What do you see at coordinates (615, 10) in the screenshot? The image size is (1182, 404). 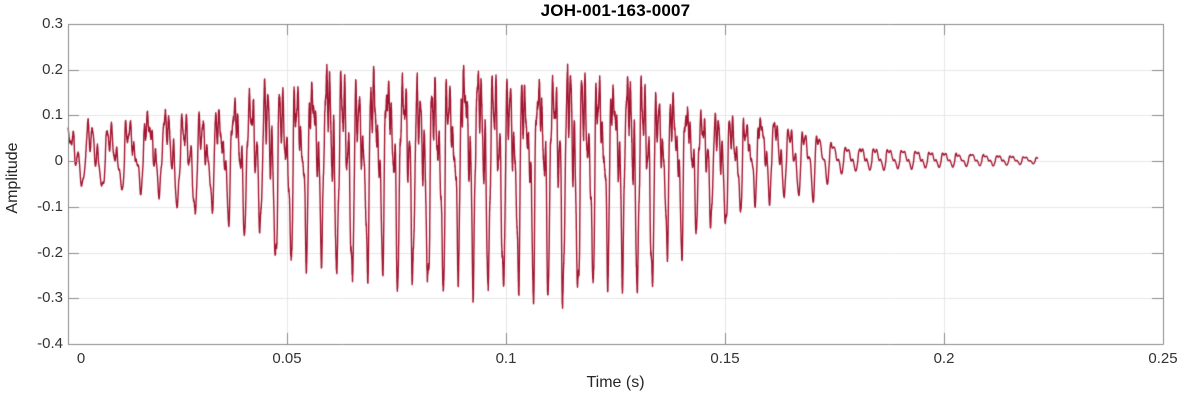 I see `chart-title: JOH-001-163-0007` at bounding box center [615, 10].